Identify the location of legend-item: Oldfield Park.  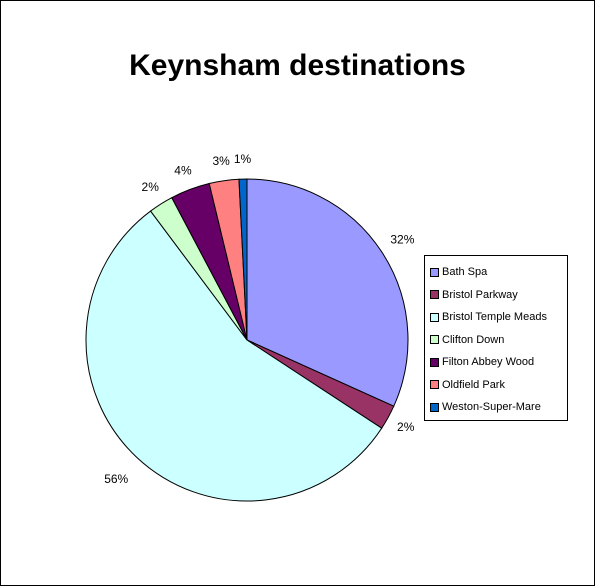
(496, 385).